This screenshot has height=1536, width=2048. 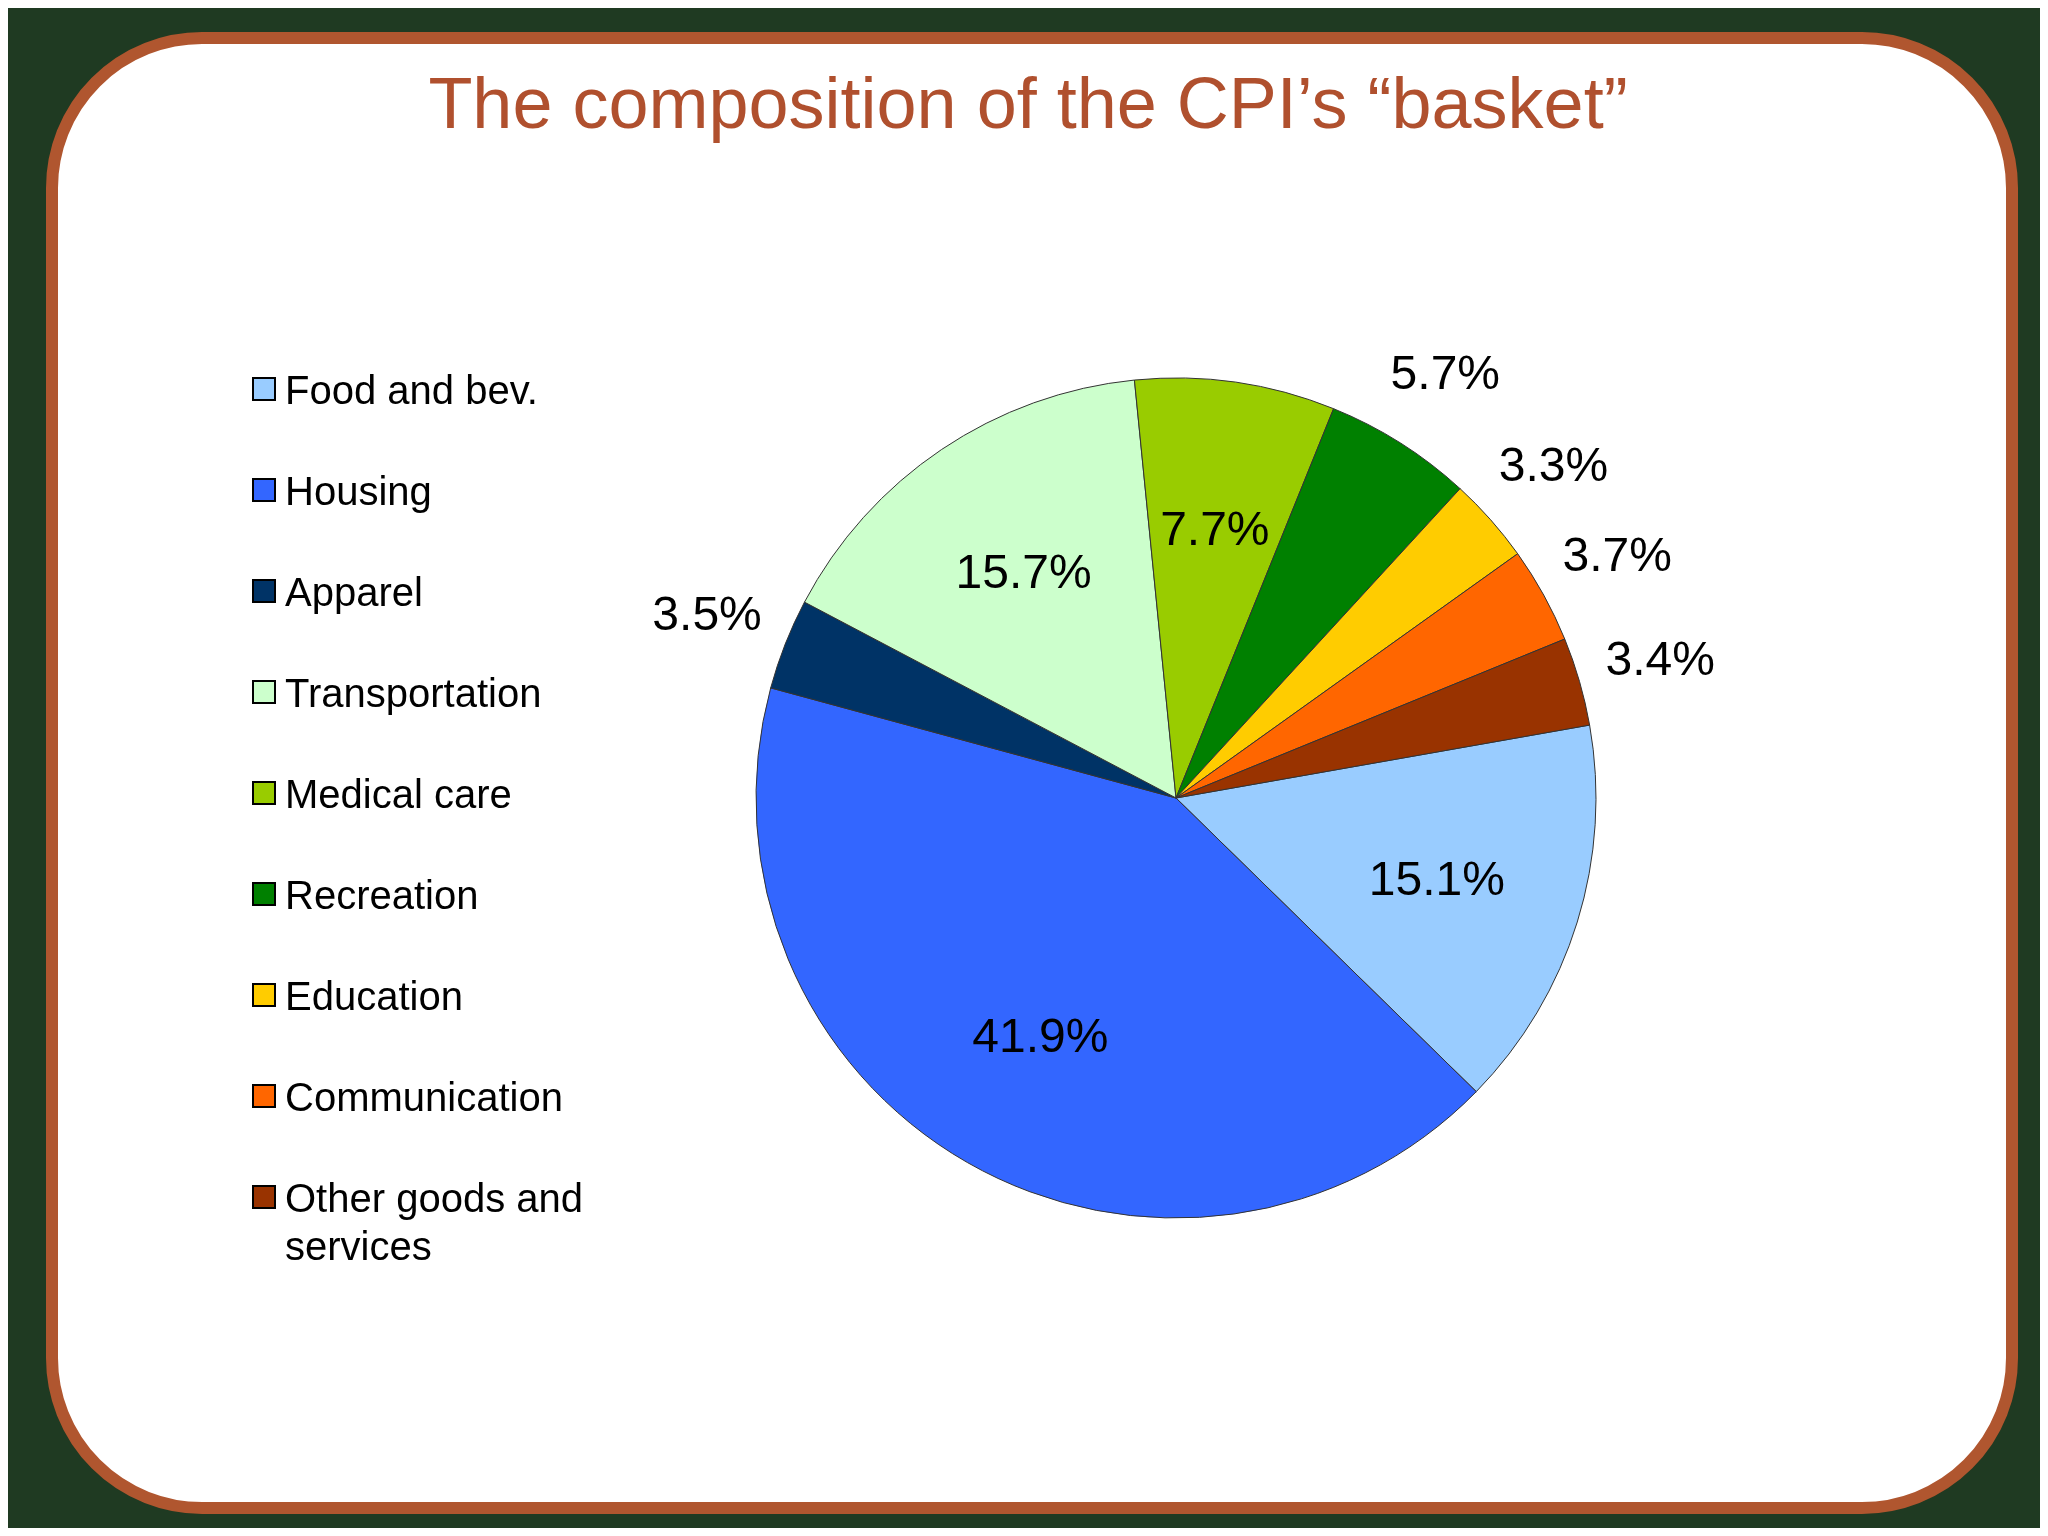 What do you see at coordinates (434, 1222) in the screenshot?
I see `legend-label: Other goods and services` at bounding box center [434, 1222].